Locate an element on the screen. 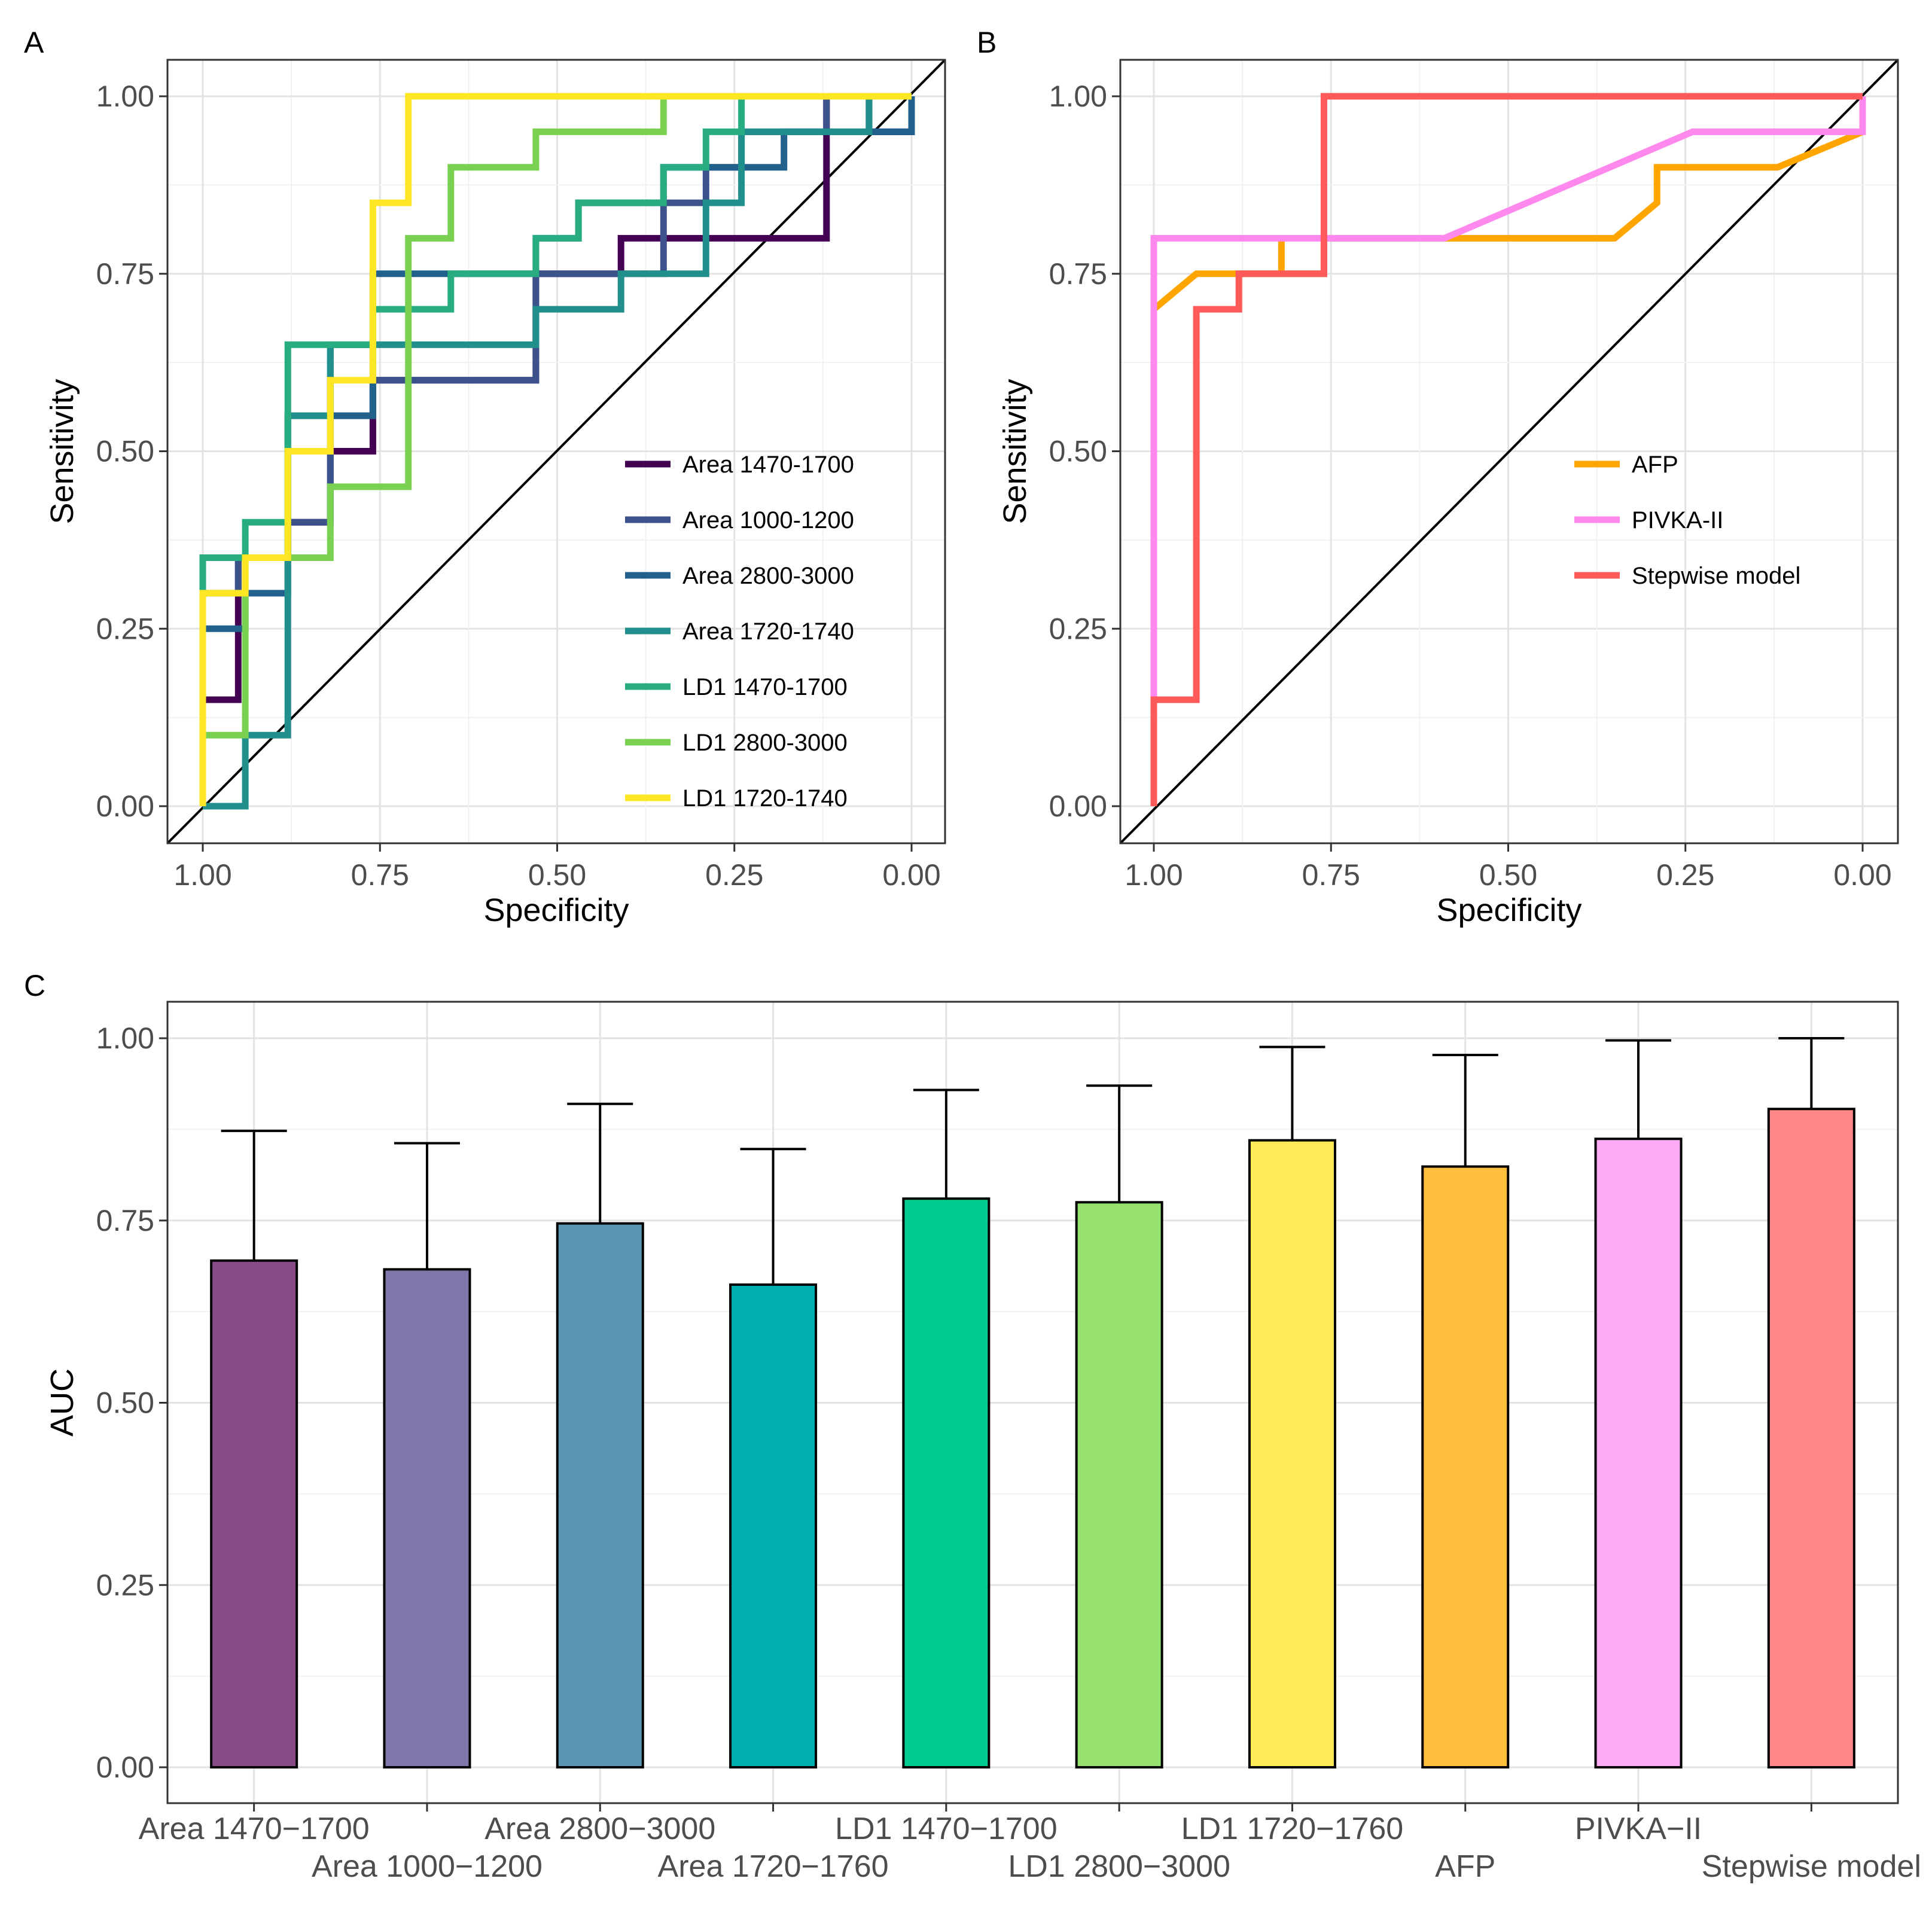 This screenshot has height=1915, width=1932. b-x-tick-label: 0.25 is located at coordinates (1685, 875).